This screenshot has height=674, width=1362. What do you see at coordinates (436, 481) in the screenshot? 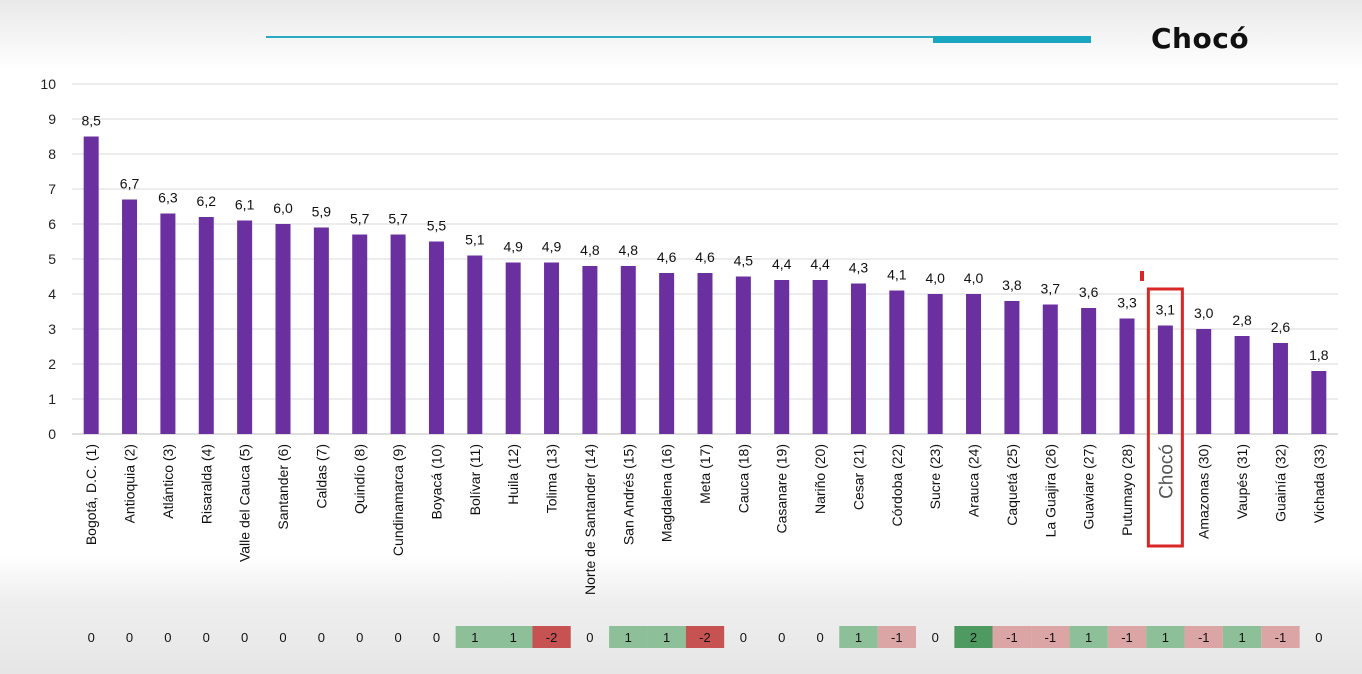
I see `category-label: Boyacá (10)` at bounding box center [436, 481].